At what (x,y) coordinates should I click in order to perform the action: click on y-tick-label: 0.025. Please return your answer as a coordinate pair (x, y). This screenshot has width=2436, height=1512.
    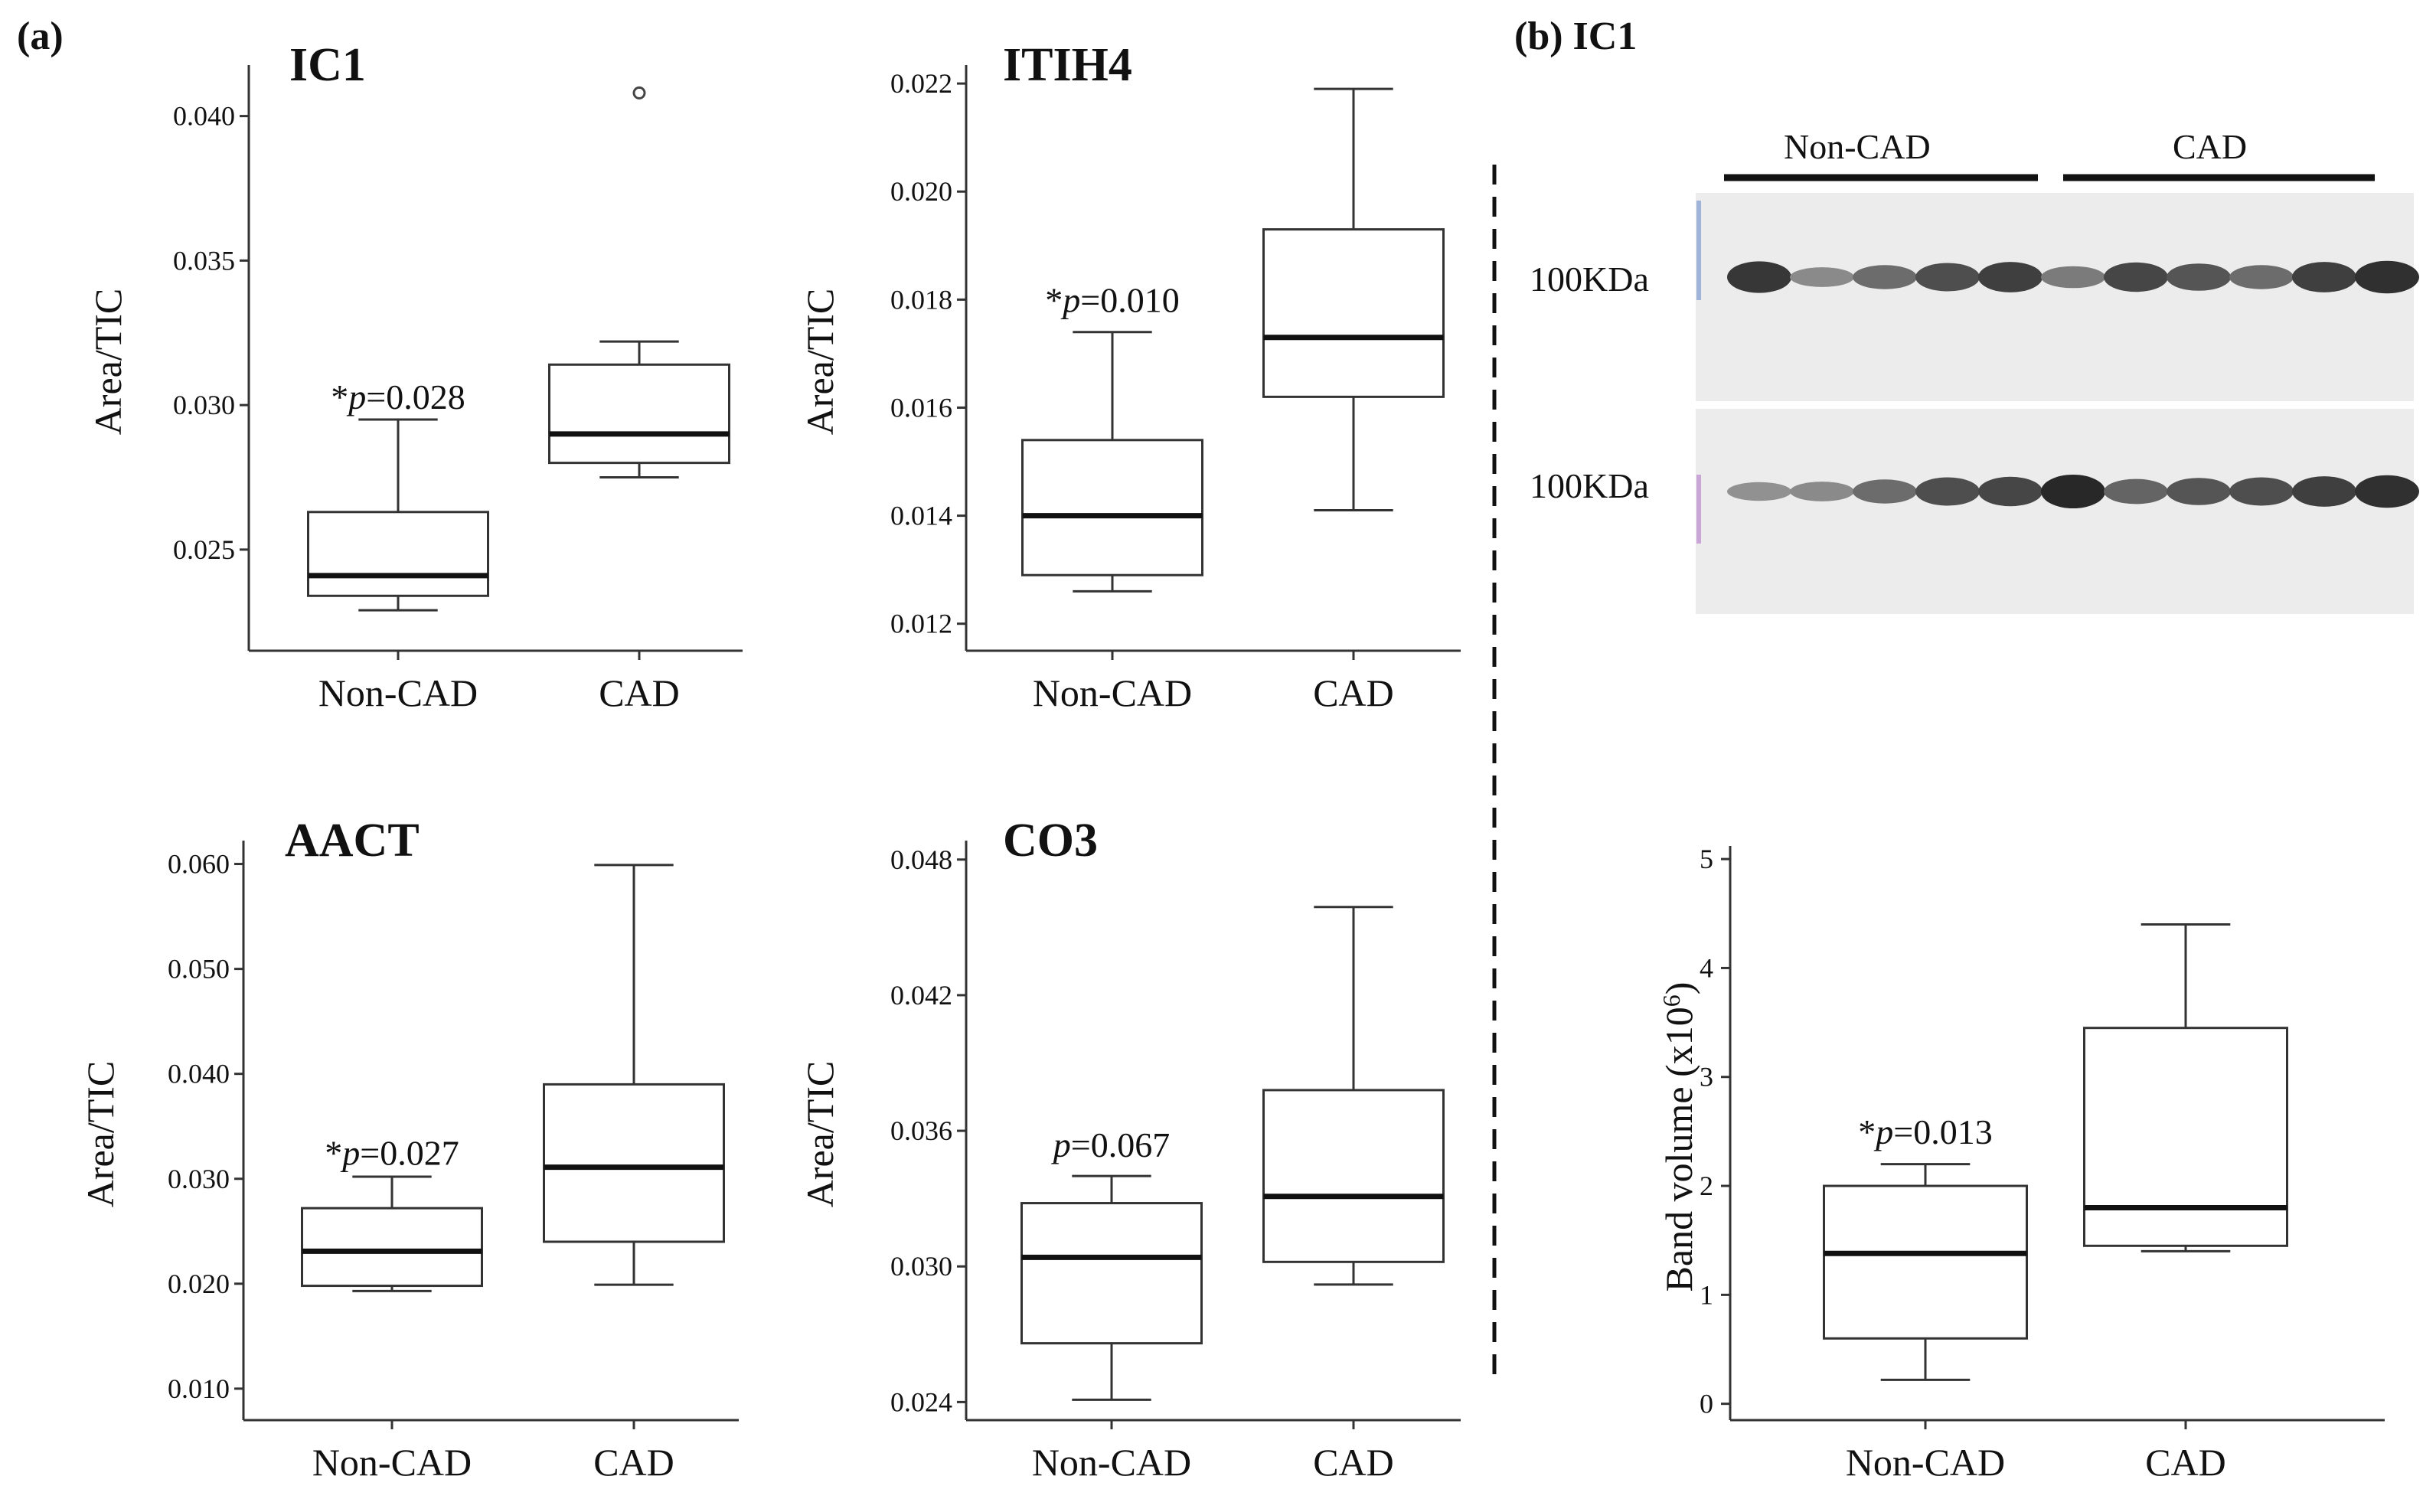
    Looking at the image, I should click on (204, 549).